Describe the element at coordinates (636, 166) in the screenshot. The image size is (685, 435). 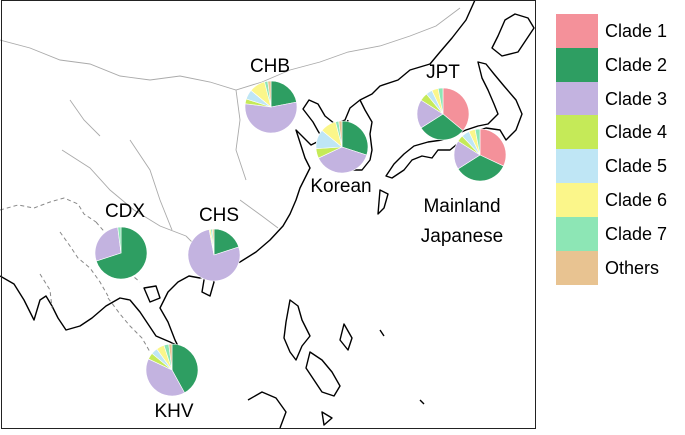
I see `legend-label: Clade 5` at that location.